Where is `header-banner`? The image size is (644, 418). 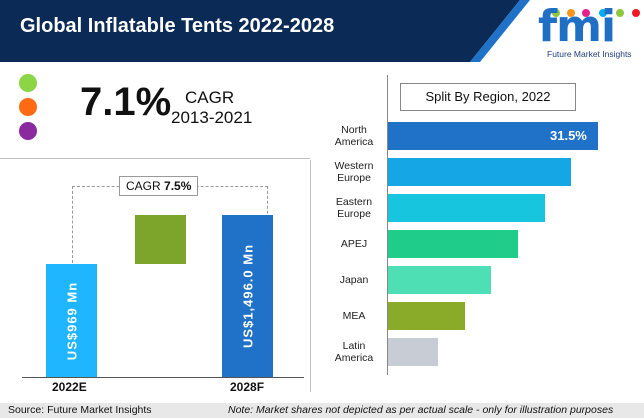
header-banner is located at coordinates (265, 31).